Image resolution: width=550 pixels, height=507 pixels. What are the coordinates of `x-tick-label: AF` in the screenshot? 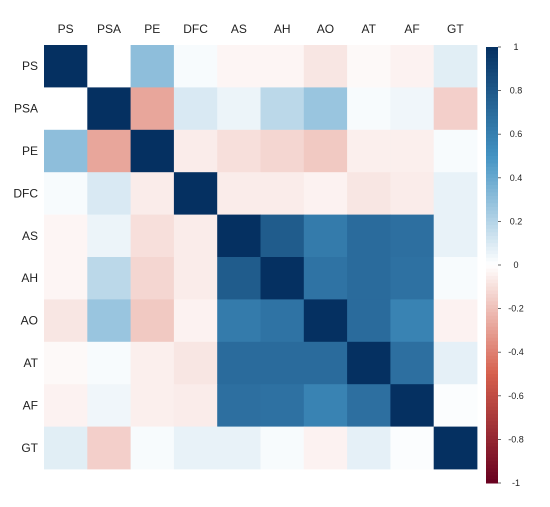 It's located at (411, 29).